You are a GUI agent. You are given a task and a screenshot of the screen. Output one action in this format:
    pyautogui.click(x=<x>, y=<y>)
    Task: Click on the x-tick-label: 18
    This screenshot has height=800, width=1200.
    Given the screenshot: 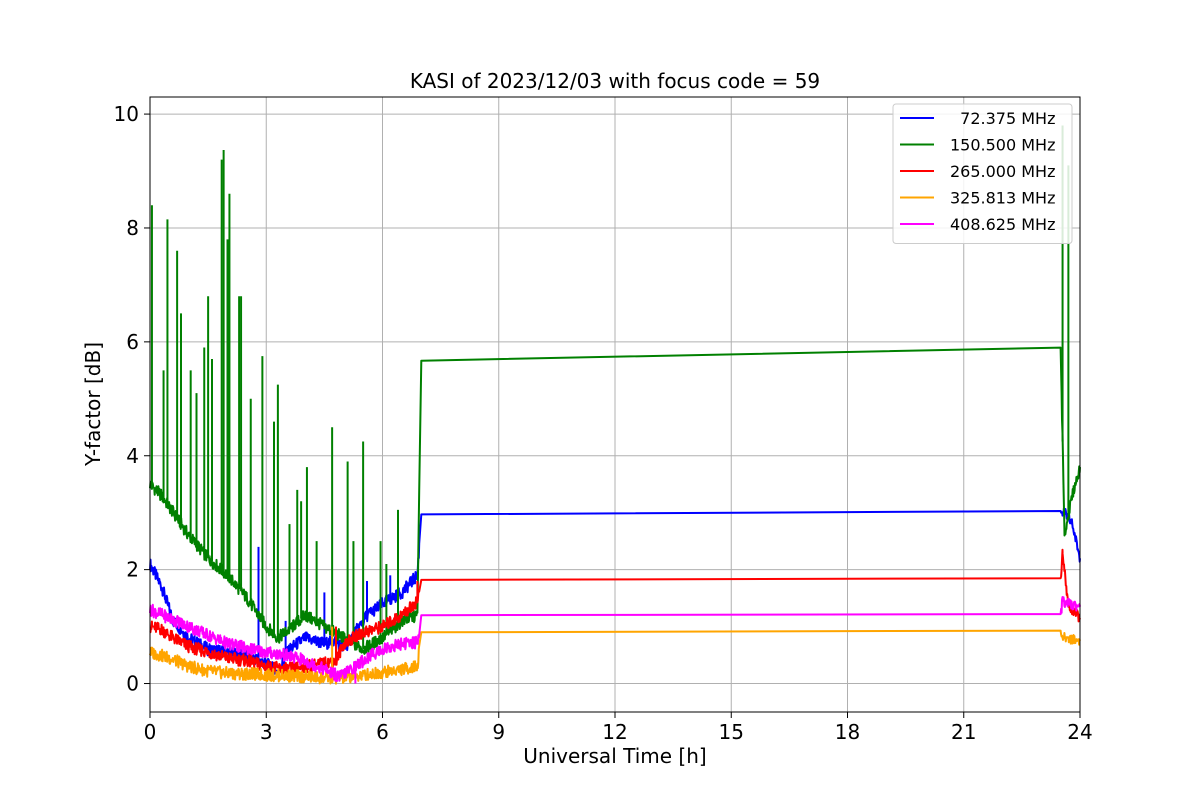 What is the action you would take?
    pyautogui.click(x=847, y=732)
    